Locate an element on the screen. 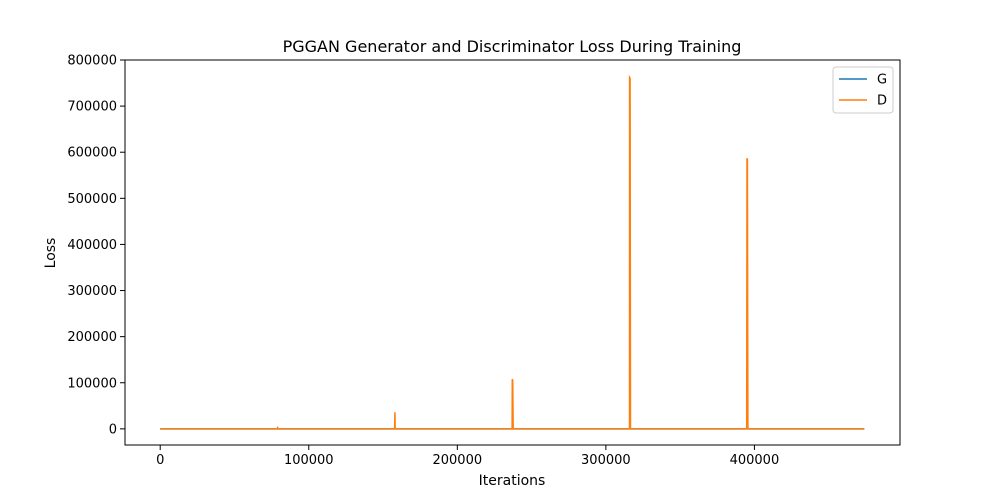  y-tick-label: 0 is located at coordinates (113, 429).